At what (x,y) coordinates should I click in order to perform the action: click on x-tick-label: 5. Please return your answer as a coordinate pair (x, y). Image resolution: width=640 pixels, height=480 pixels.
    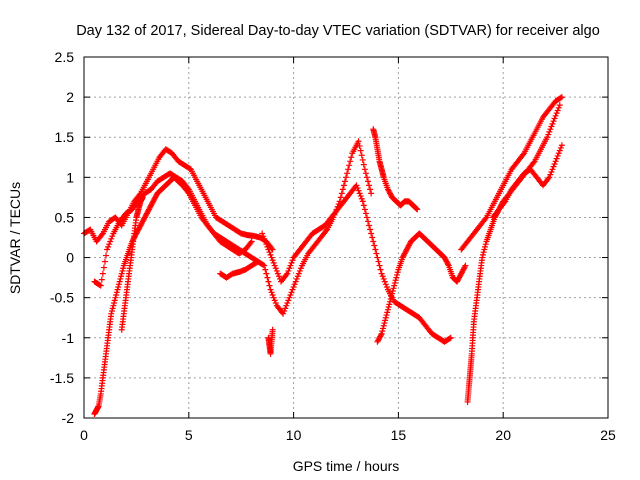
    Looking at the image, I should click on (189, 435).